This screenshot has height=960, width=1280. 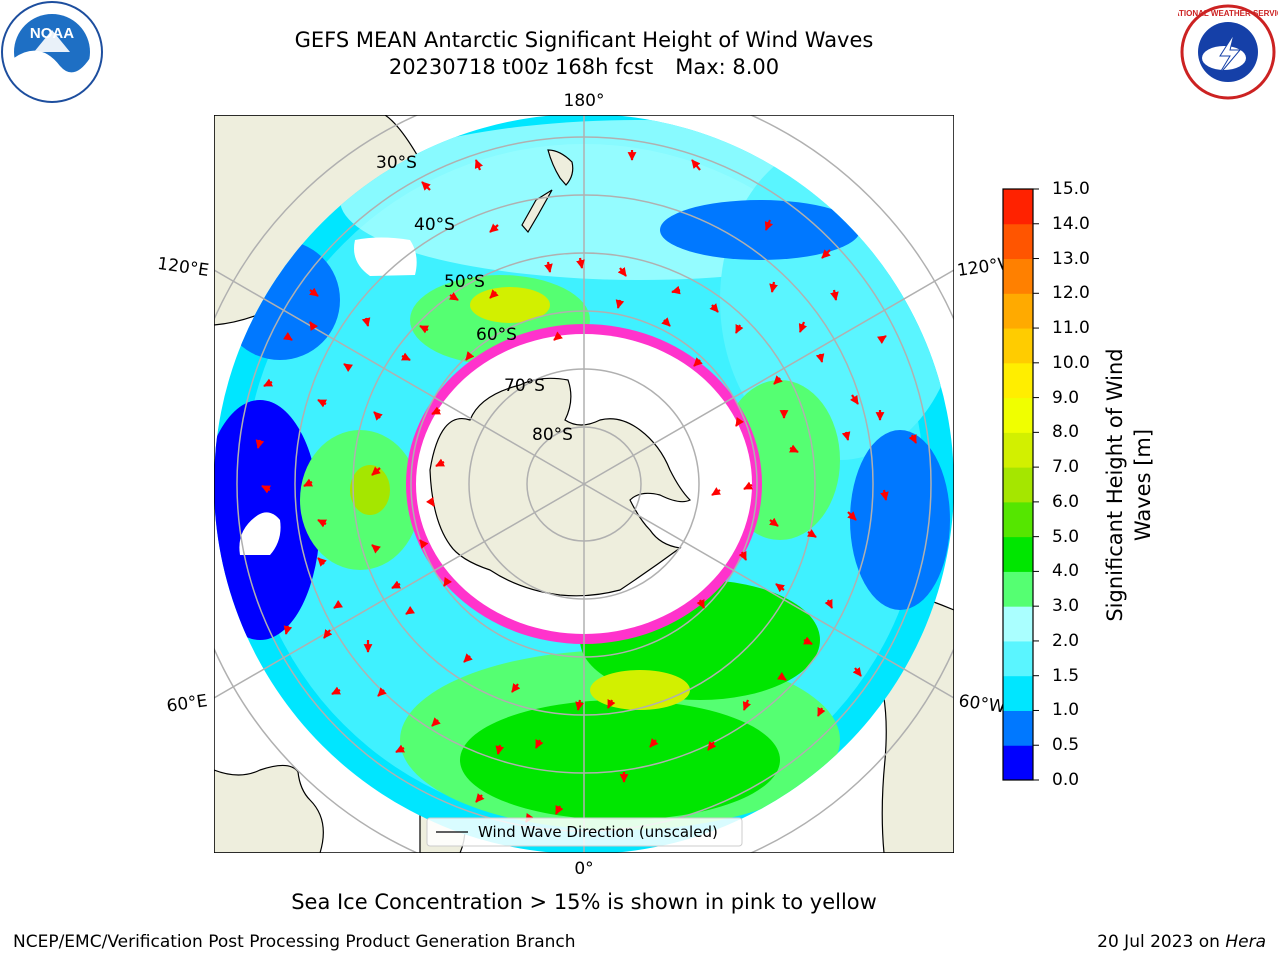 I want to click on colorbar-frame, so click(x=1018, y=484).